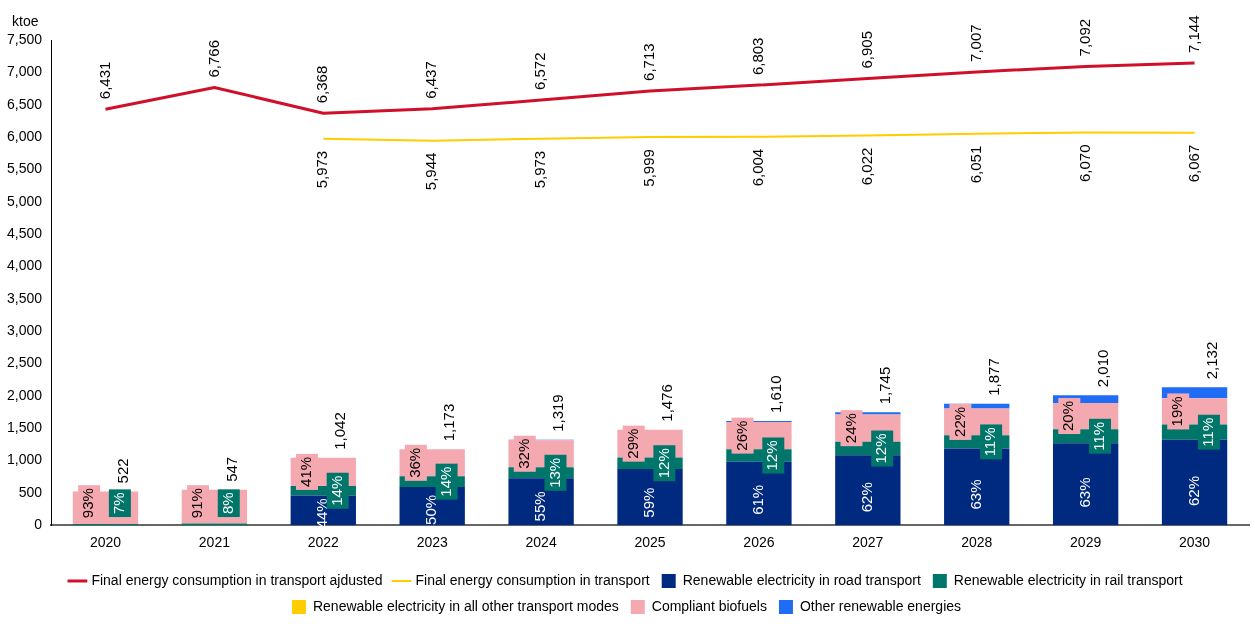 The image size is (1255, 624). Describe the element at coordinates (709, 605) in the screenshot. I see `legend-label: Compliant biofuels` at that location.